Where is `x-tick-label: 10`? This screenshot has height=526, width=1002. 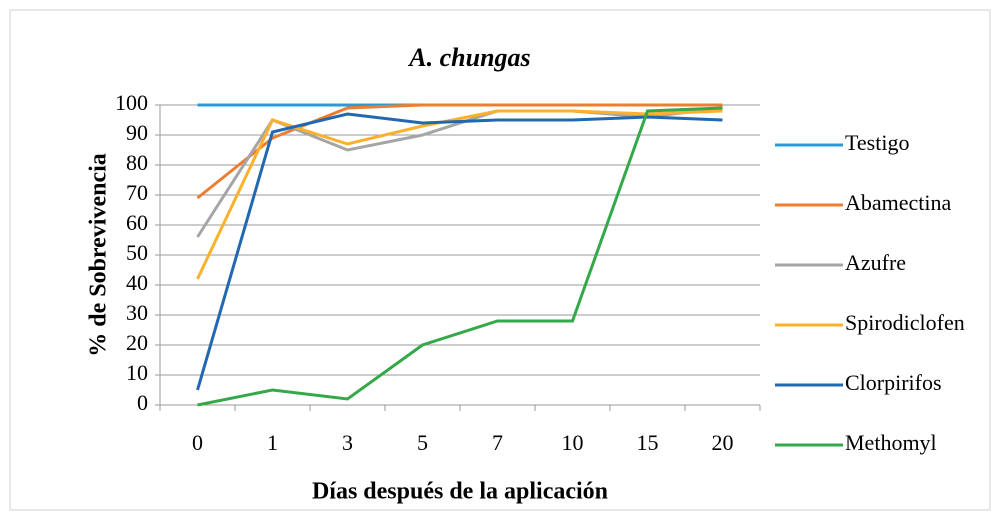 x-tick-label: 10 is located at coordinates (573, 442).